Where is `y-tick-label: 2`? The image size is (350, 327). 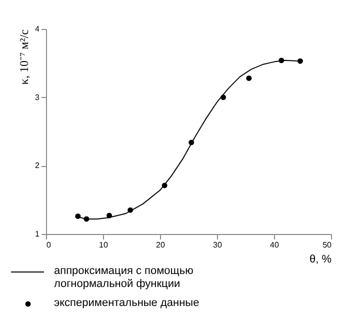
y-tick-label: 2 is located at coordinates (37, 165).